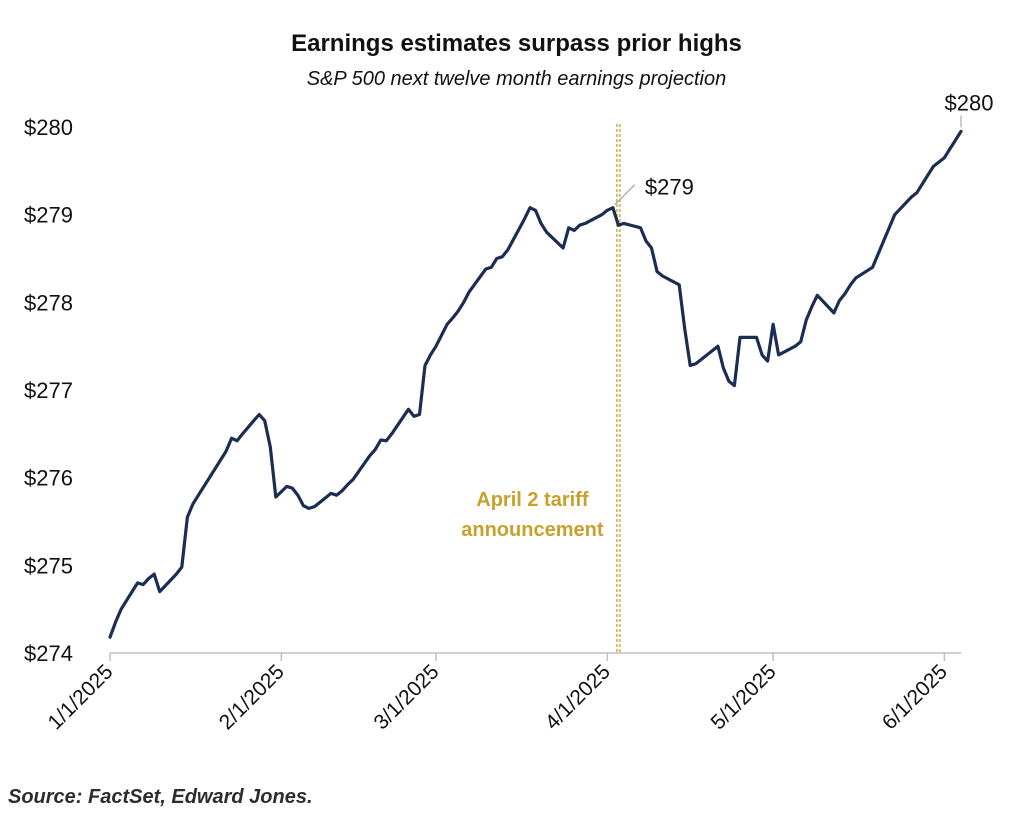 The width and height of the screenshot is (1033, 820). What do you see at coordinates (578, 697) in the screenshot?
I see `x-tick-label: 4/1/2025` at bounding box center [578, 697].